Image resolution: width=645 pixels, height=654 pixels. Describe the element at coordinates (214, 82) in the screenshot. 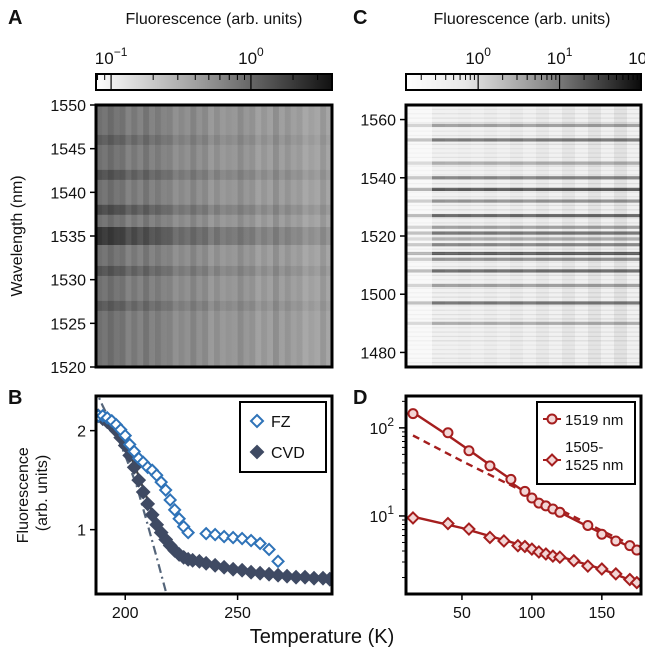

I see `colorbar-a` at that location.